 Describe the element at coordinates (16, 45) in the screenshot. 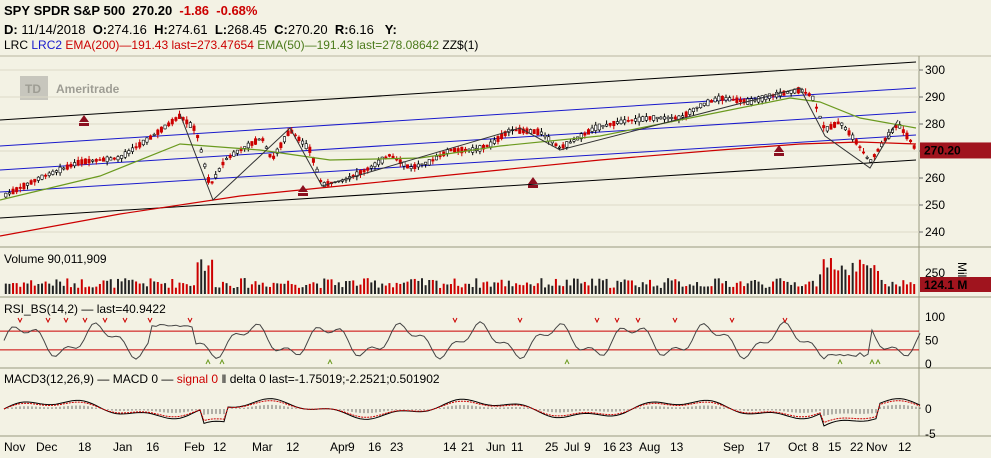

I see `lrc-label: LRC` at that location.